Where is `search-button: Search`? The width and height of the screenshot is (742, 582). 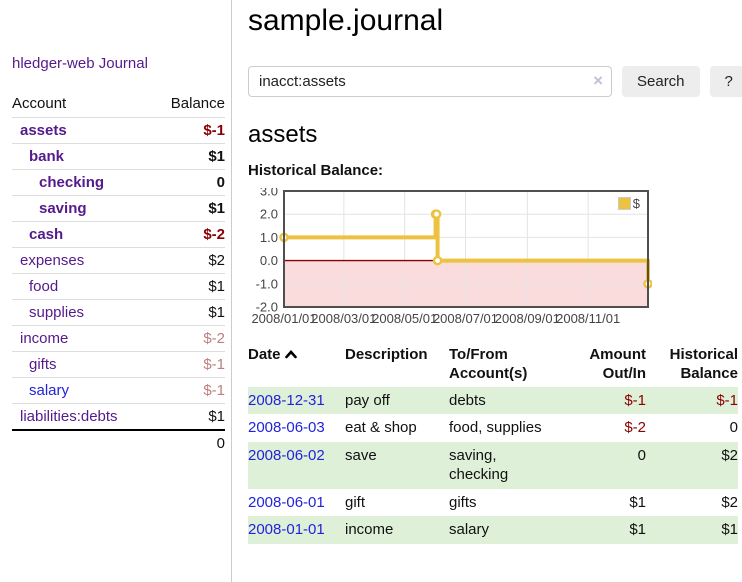 search-button: Search is located at coordinates (661, 81).